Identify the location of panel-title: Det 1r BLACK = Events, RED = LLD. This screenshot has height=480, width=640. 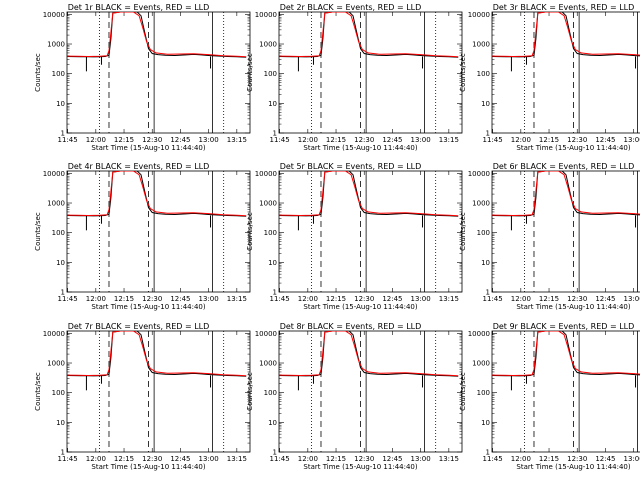
(139, 7).